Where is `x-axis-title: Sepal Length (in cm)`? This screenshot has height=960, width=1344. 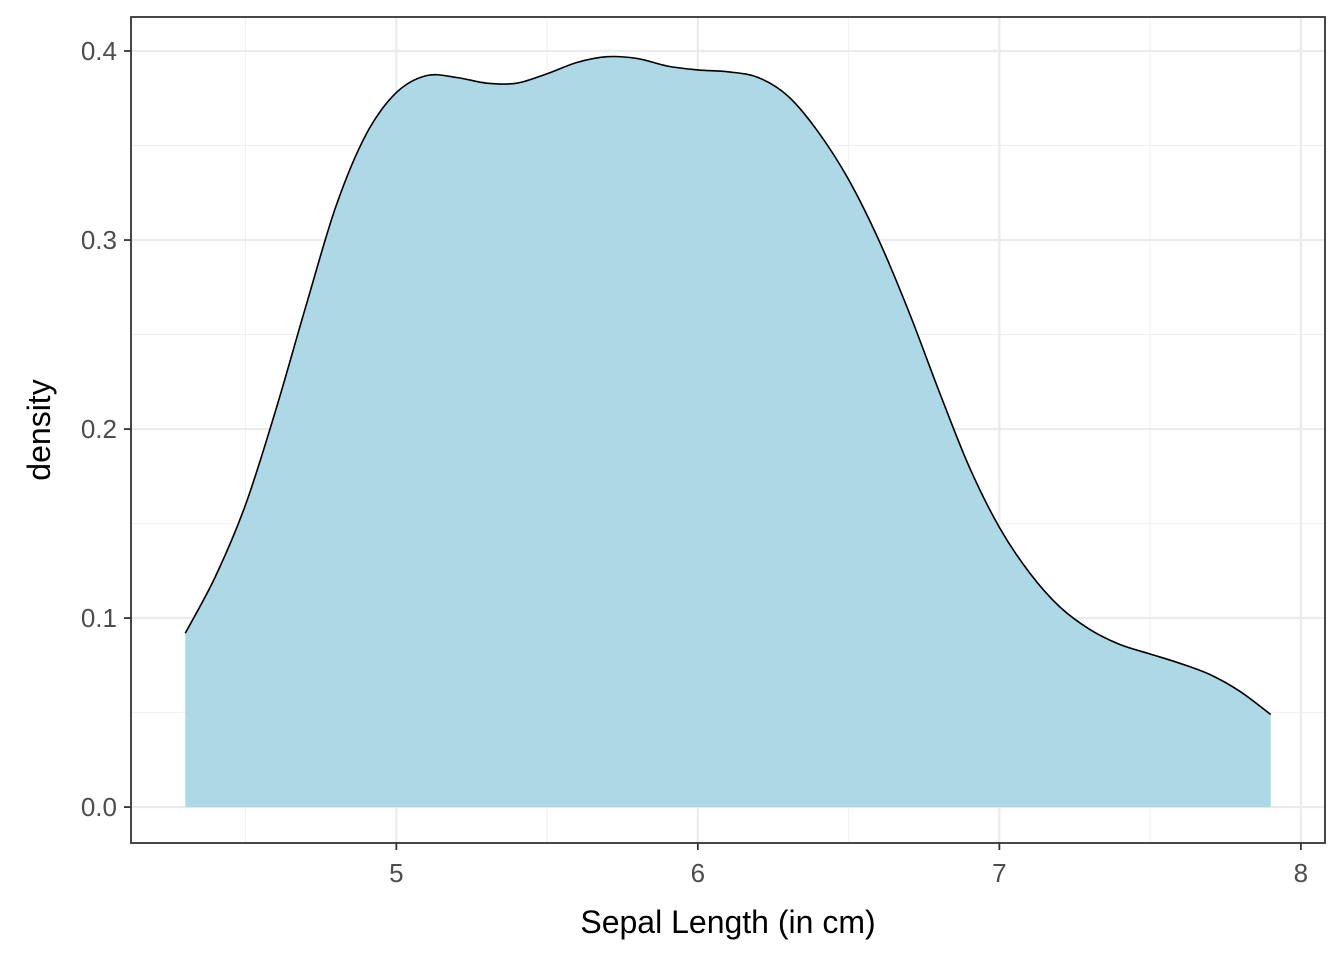 x-axis-title: Sepal Length (in cm) is located at coordinates (727, 922).